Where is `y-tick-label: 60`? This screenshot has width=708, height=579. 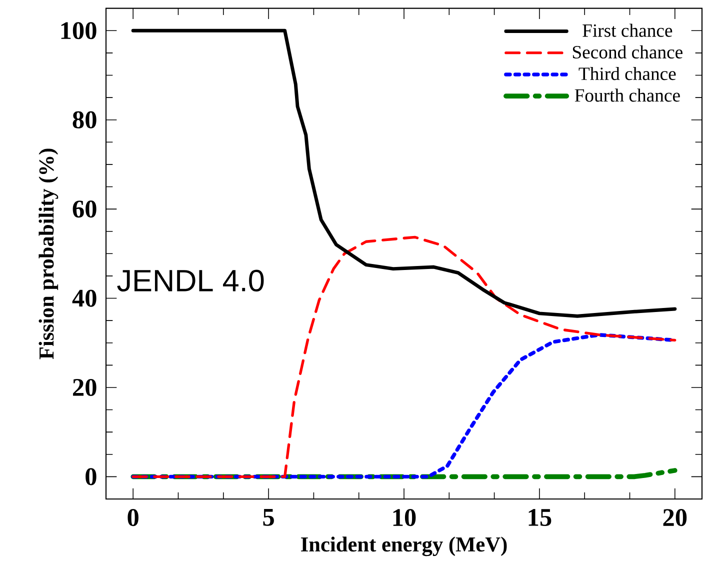
y-tick-label: 60 is located at coordinates (84, 209).